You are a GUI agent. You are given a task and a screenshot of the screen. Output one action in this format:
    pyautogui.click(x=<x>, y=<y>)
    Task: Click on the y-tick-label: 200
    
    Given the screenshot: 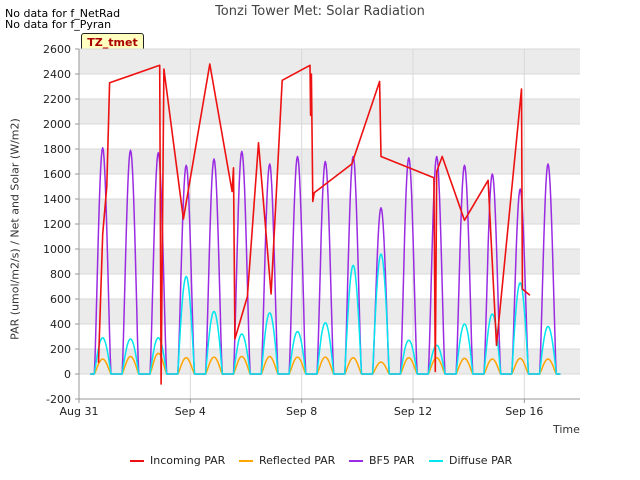 What is the action you would take?
    pyautogui.click(x=60, y=349)
    